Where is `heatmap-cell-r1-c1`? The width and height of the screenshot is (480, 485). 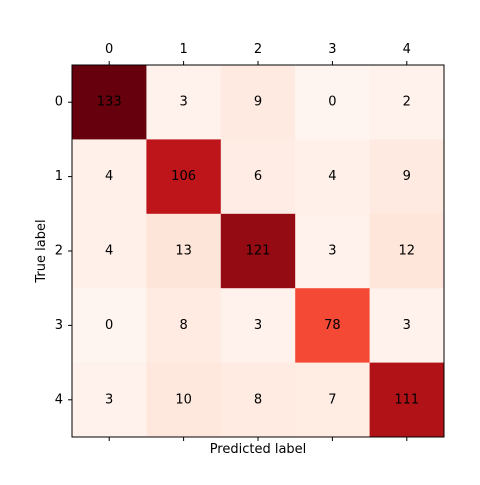
heatmap-cell-r1-c1 is located at coordinates (184, 177).